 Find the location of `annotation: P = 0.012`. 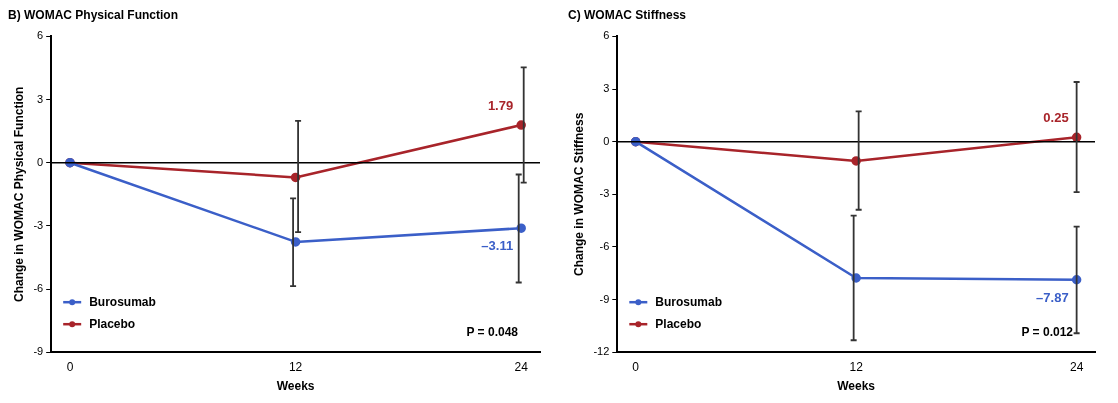

annotation: P = 0.012 is located at coordinates (1047, 331).